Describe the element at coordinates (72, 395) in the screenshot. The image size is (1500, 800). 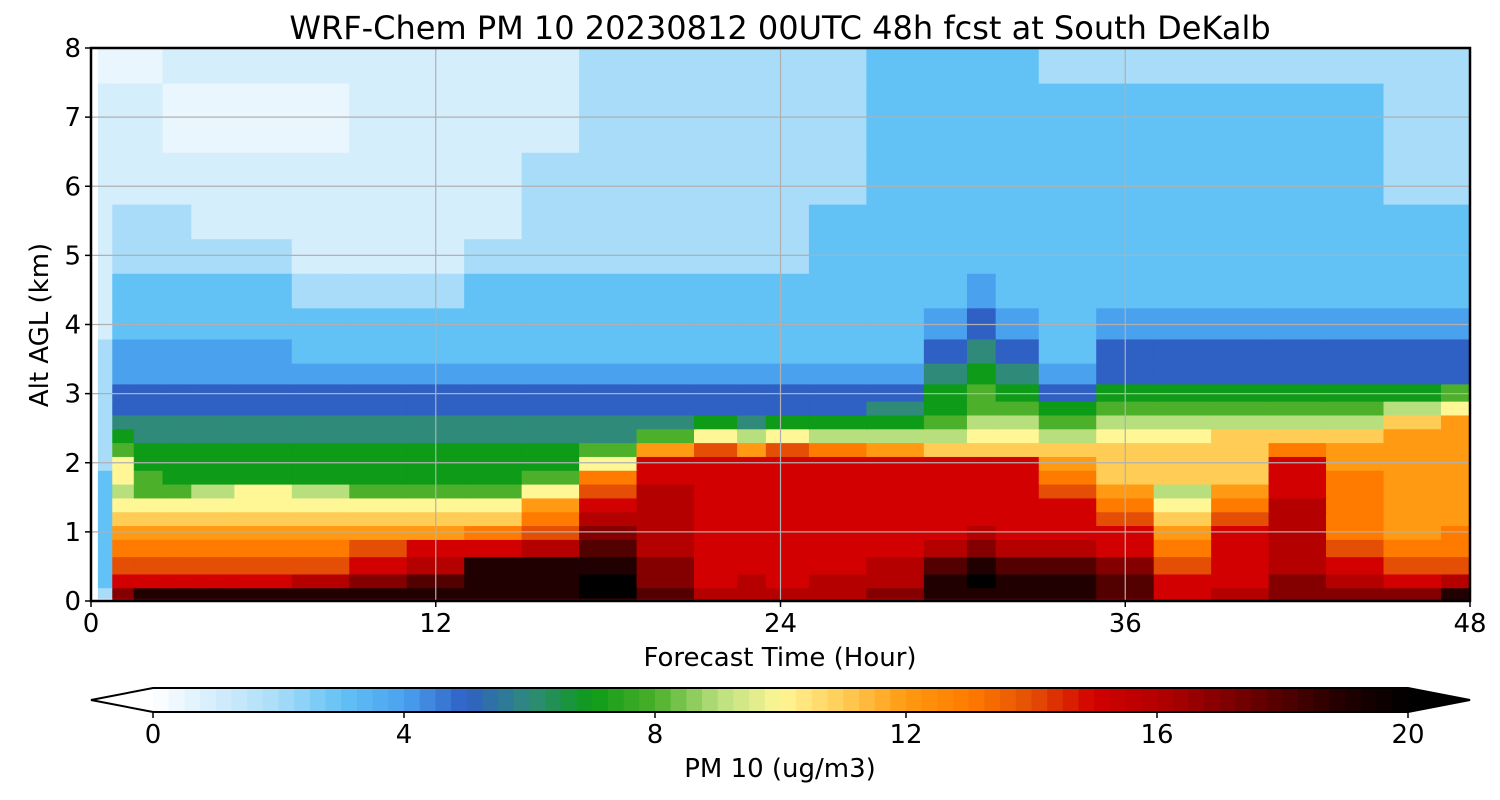
I see `y-tick-label: 3` at that location.